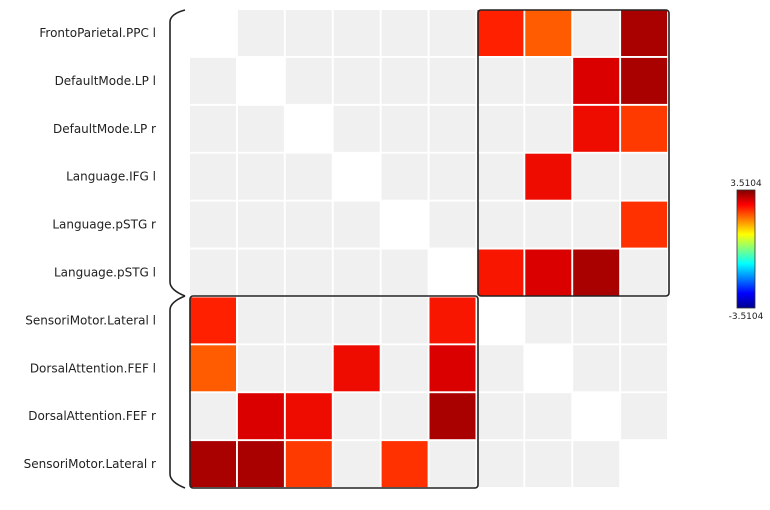 The image size is (770, 510). Describe the element at coordinates (177, 153) in the screenshot. I see `group-bracket-upper` at that location.